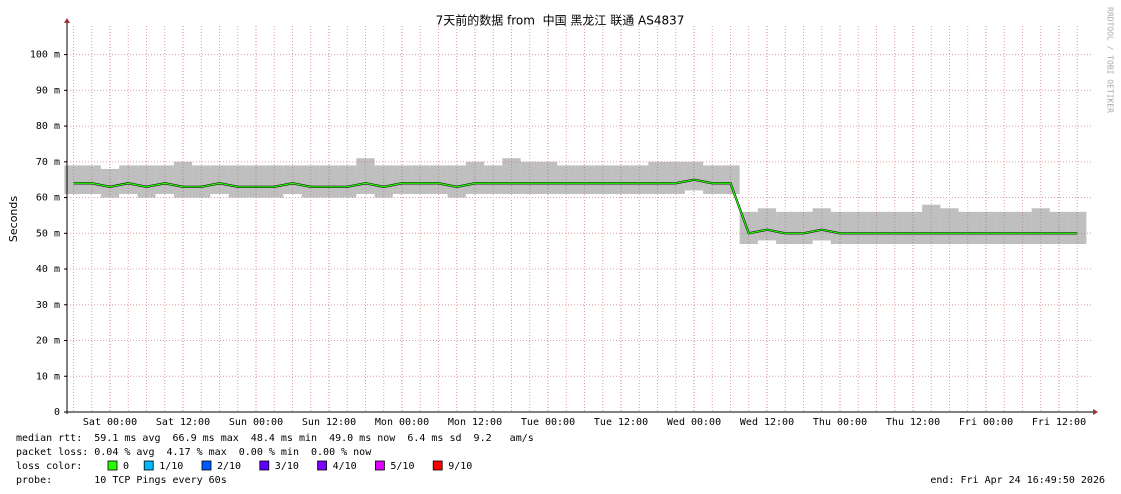 The width and height of the screenshot is (1121, 494). What do you see at coordinates (402, 466) in the screenshot?
I see `loss-color-label: 5/10` at bounding box center [402, 466].